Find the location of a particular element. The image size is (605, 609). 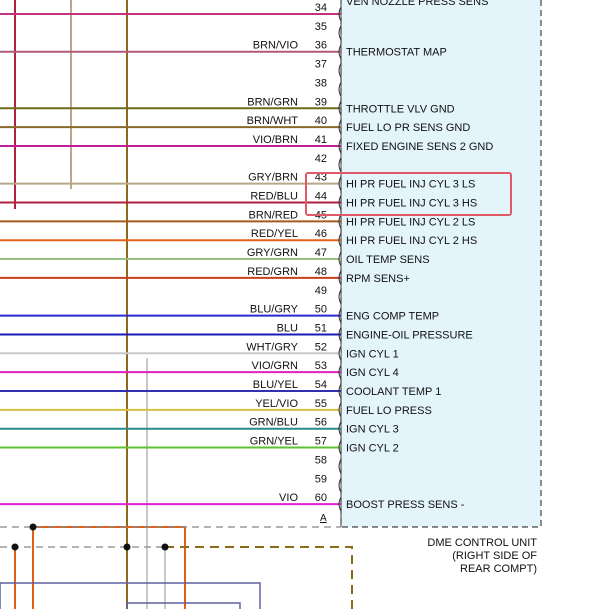

pin-description: BOOST PRESS SENS - is located at coordinates (405, 505).